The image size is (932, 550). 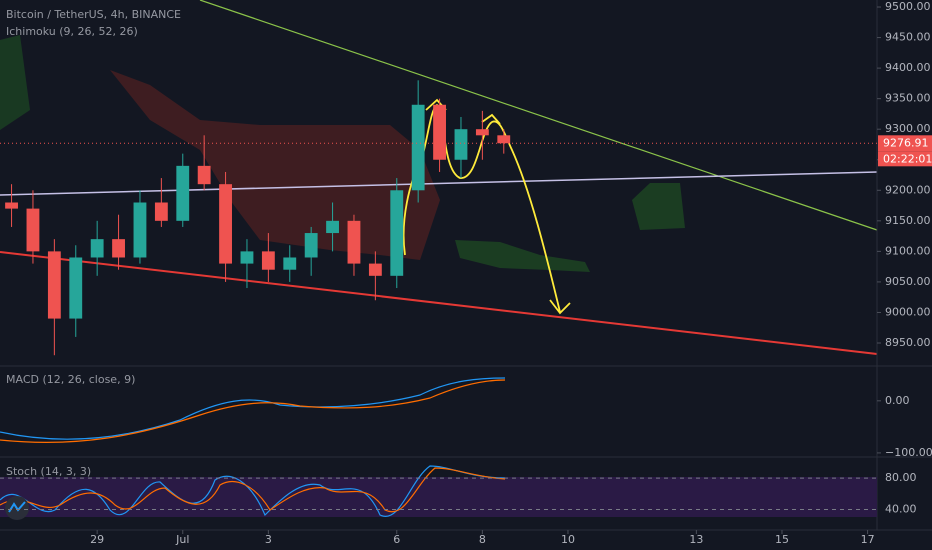 I want to click on chart-title: Bitcoin / TetherUS, 4h, BINANCE, so click(x=93, y=14).